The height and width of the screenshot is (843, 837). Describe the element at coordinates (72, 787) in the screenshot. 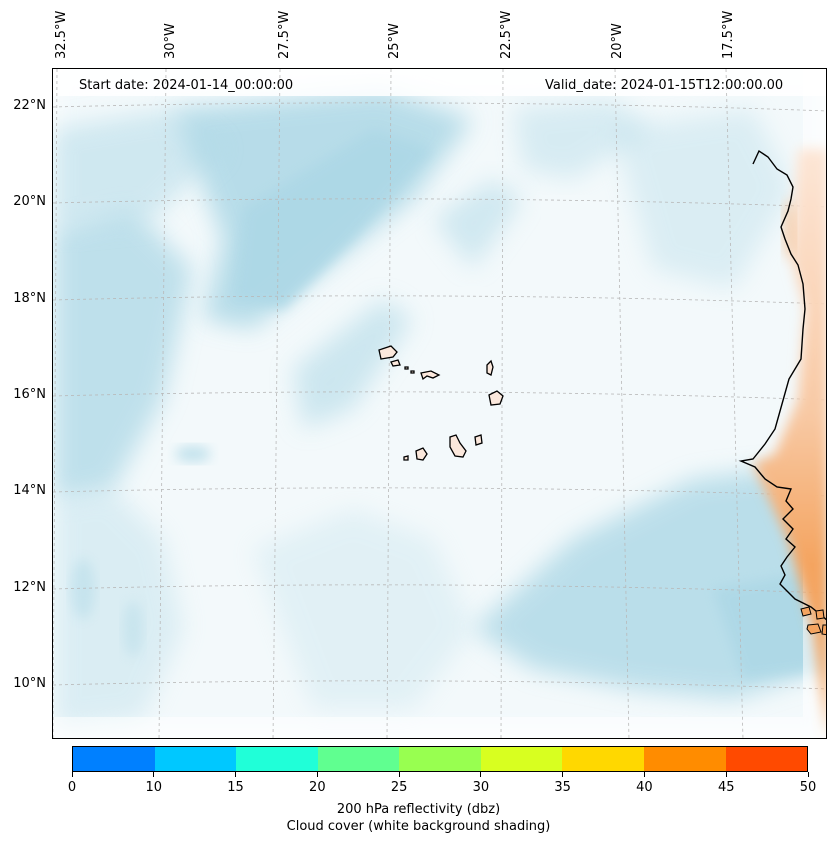

I see `colorbar-tick-label: 0` at that location.